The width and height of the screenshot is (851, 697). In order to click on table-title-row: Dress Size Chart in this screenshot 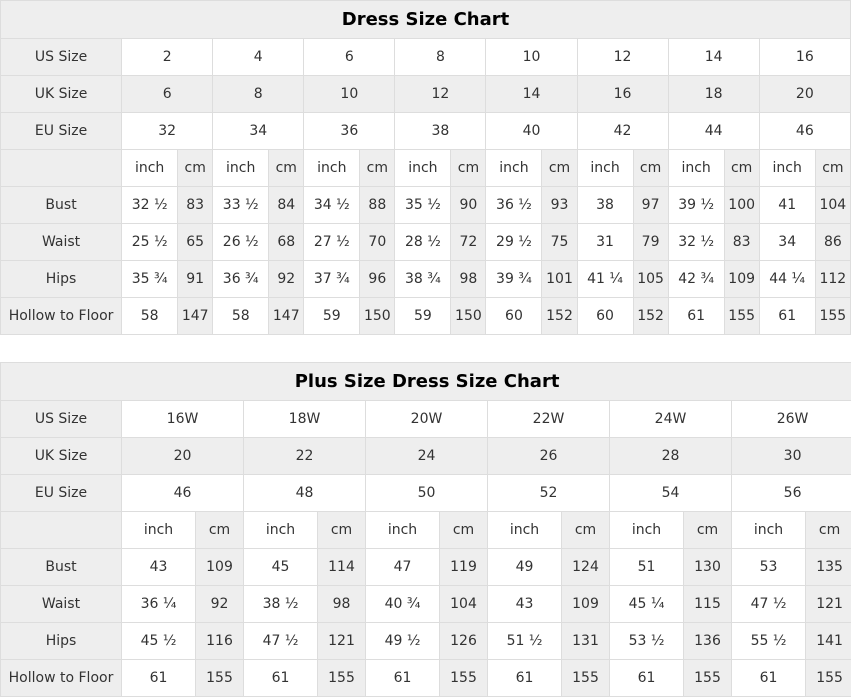, I will do `click(426, 20)`.